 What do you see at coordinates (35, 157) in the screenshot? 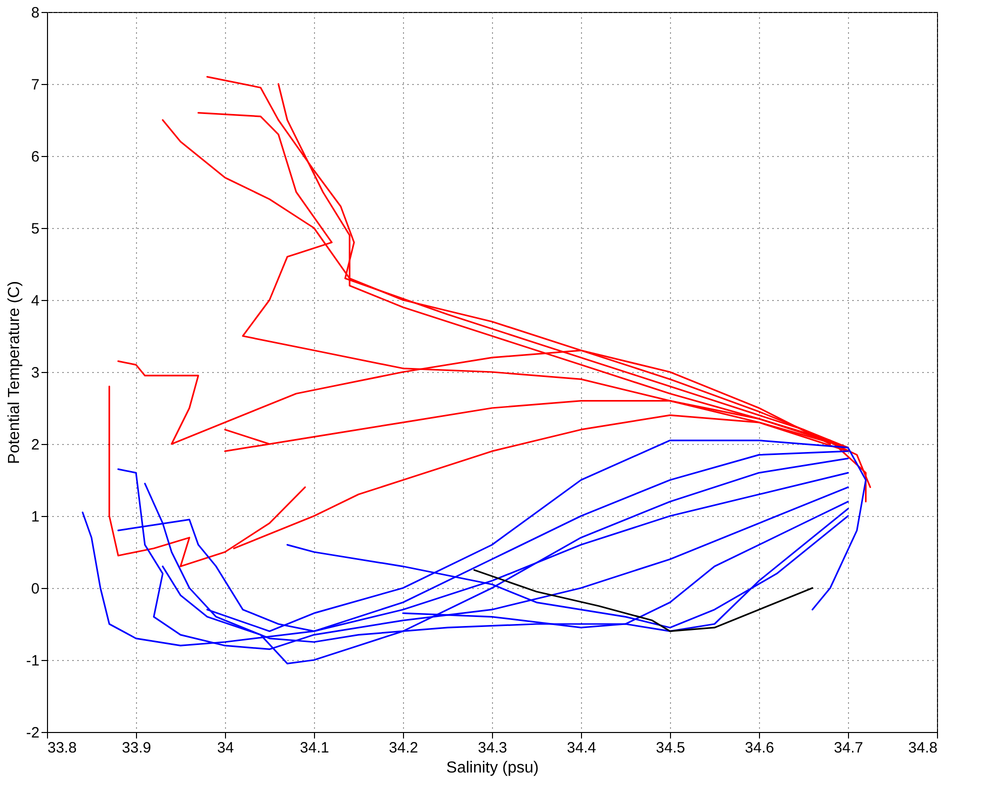
I see `y-tick-label: 6` at bounding box center [35, 157].